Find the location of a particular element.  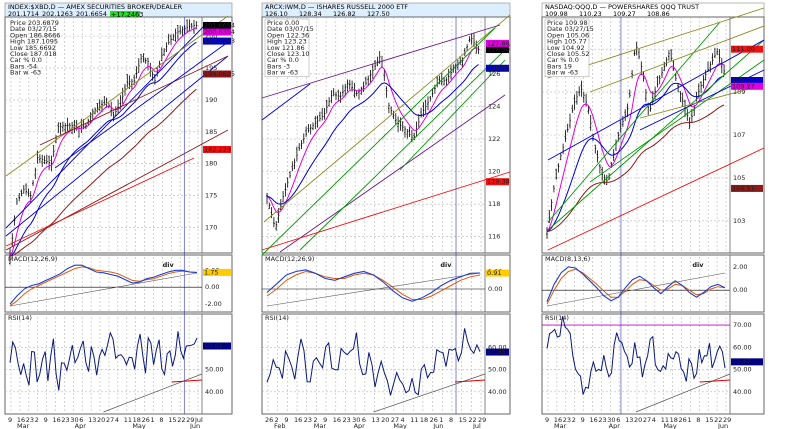

x-tick-label: 27 is located at coordinates (110, 420).